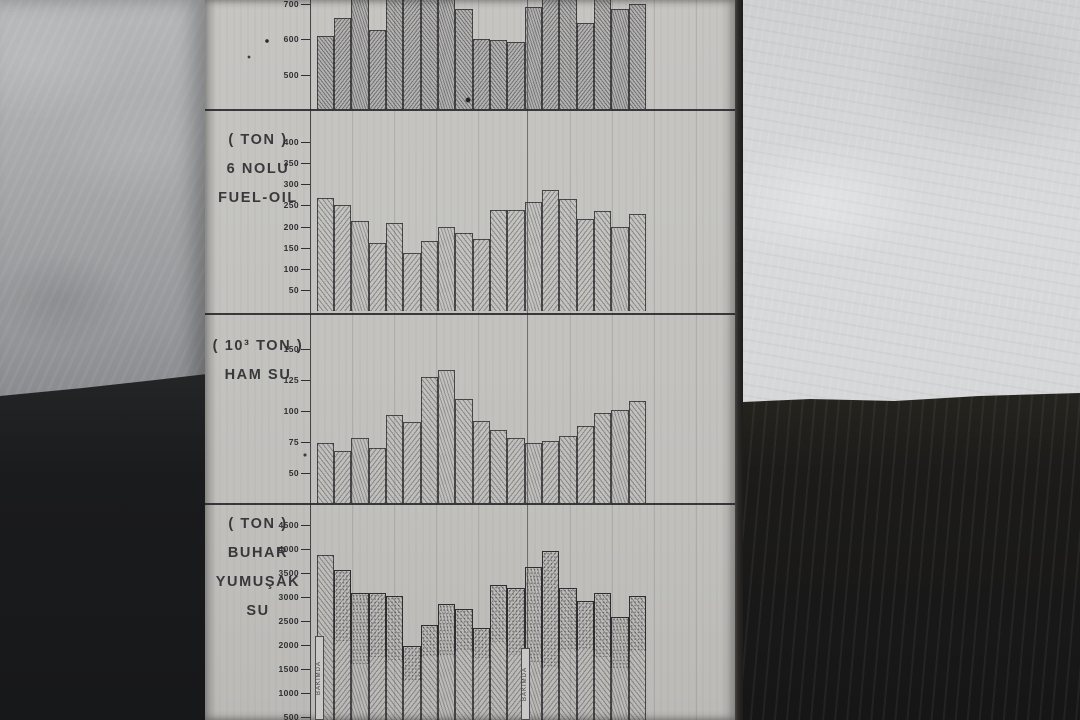  What do you see at coordinates (258, 198) in the screenshot?
I see `chart2-title-line2: FUEL-OIL` at bounding box center [258, 198].